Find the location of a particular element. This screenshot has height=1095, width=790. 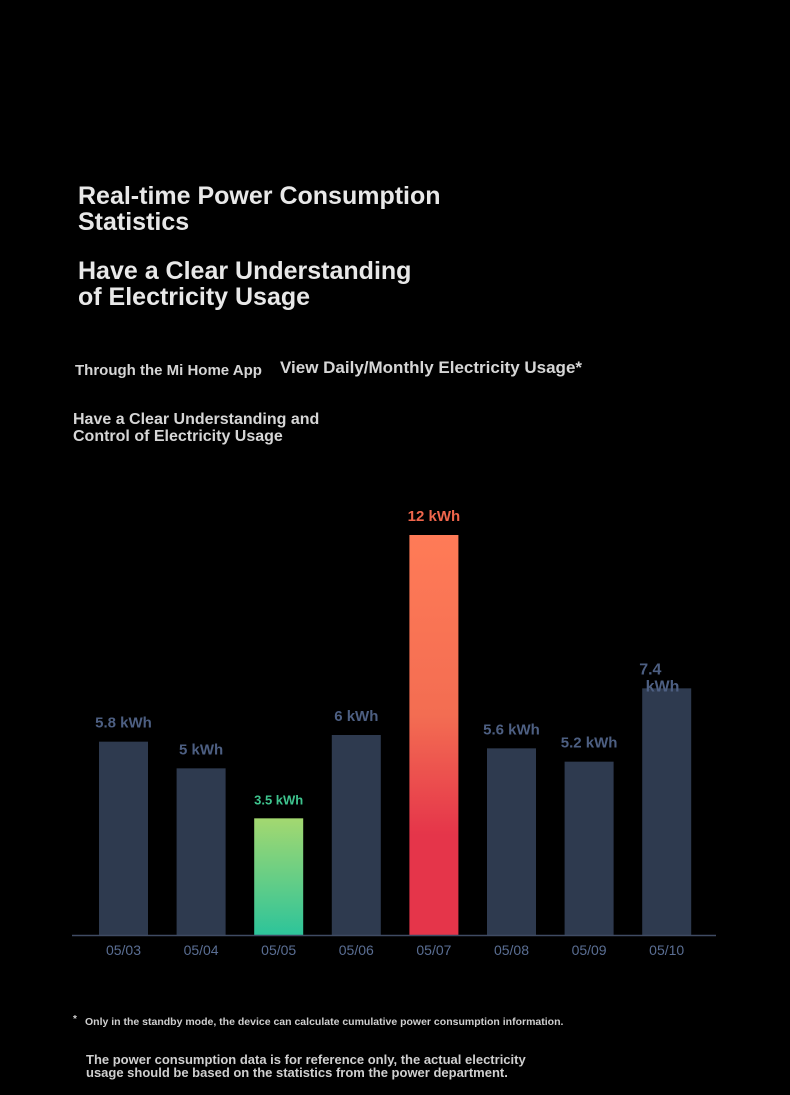

x-tick-05-06: 05/06 is located at coordinates (356, 950).